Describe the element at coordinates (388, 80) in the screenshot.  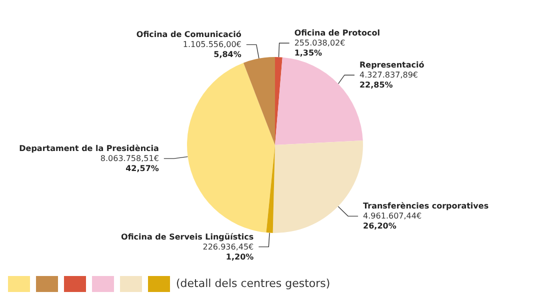
I see `data-label: 4.327.837,89€ 22,85%` at that location.